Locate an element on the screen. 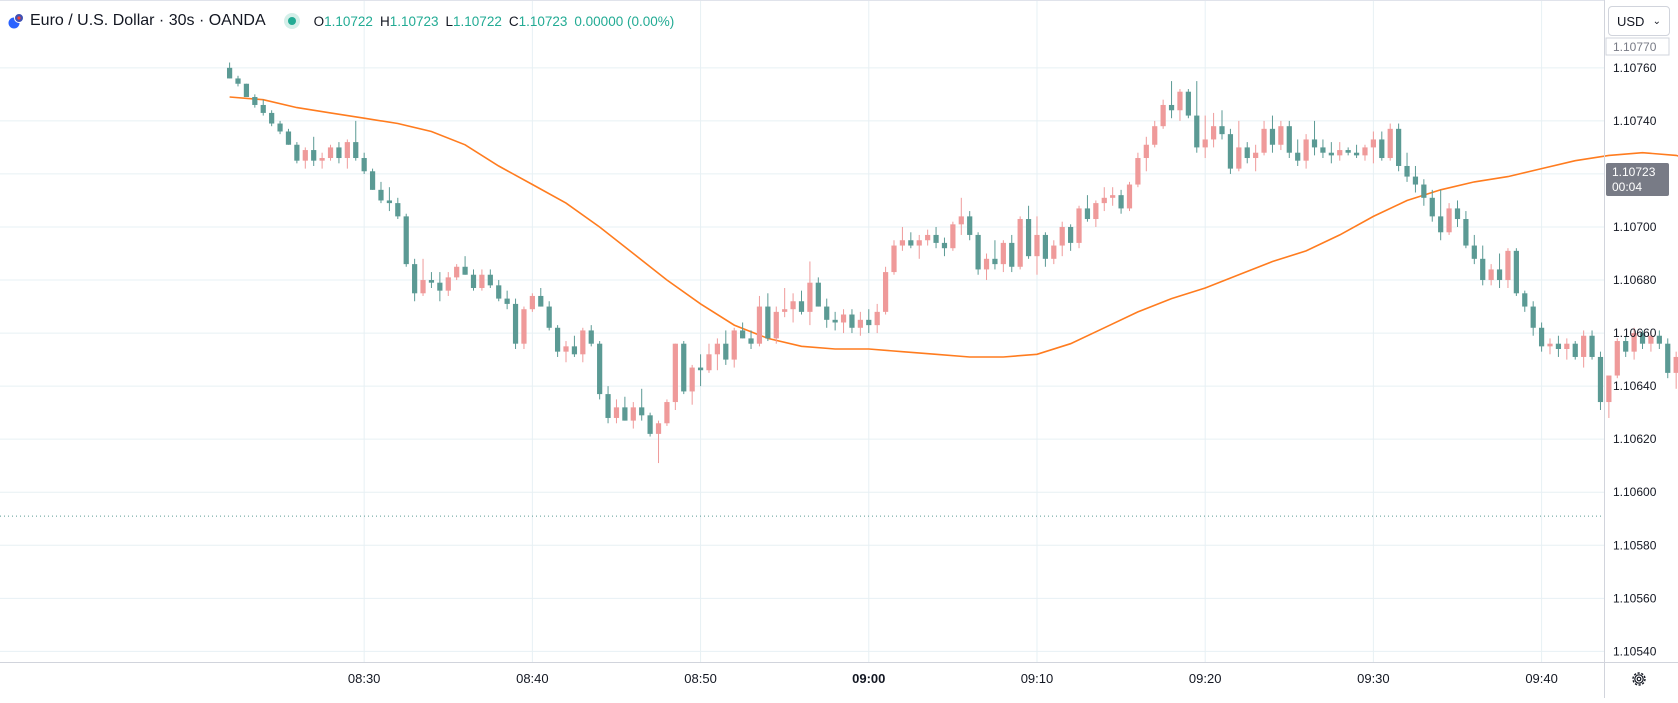 Image resolution: width=1678 pixels, height=703 pixels. currency-selector: USD ⌄ is located at coordinates (1639, 21).